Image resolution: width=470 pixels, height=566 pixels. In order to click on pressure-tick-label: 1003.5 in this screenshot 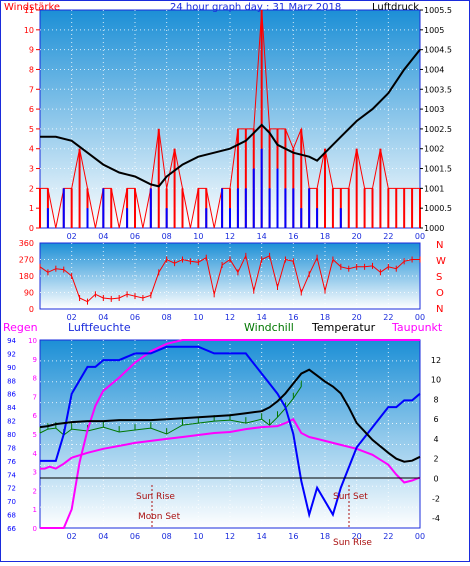, I will do `click(438, 89)`.